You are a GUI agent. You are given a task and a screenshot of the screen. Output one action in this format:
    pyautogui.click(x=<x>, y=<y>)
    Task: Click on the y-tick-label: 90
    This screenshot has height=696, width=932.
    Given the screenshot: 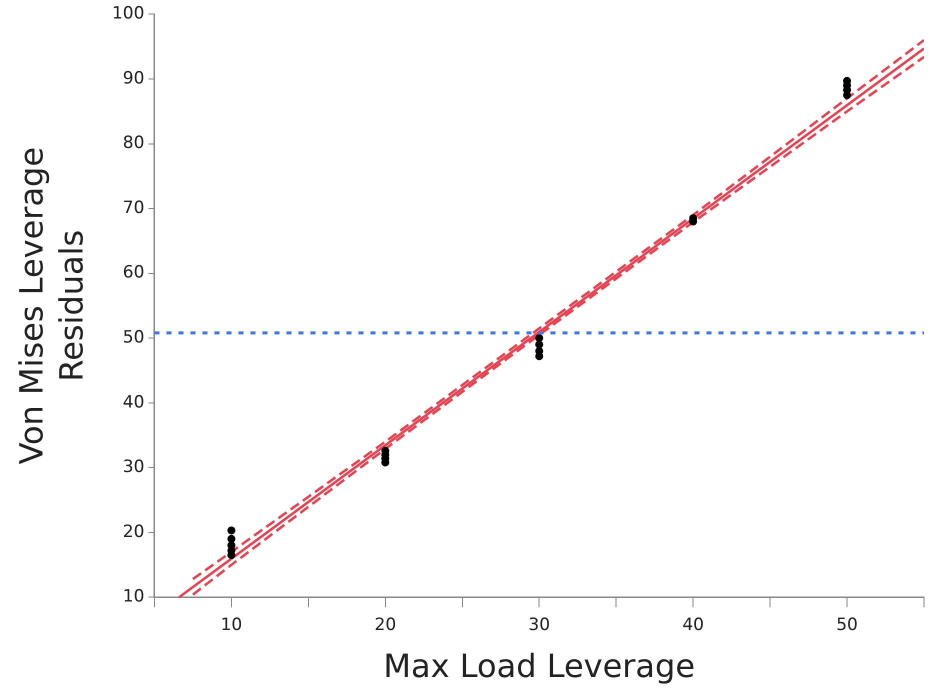 What is the action you would take?
    pyautogui.click(x=133, y=78)
    